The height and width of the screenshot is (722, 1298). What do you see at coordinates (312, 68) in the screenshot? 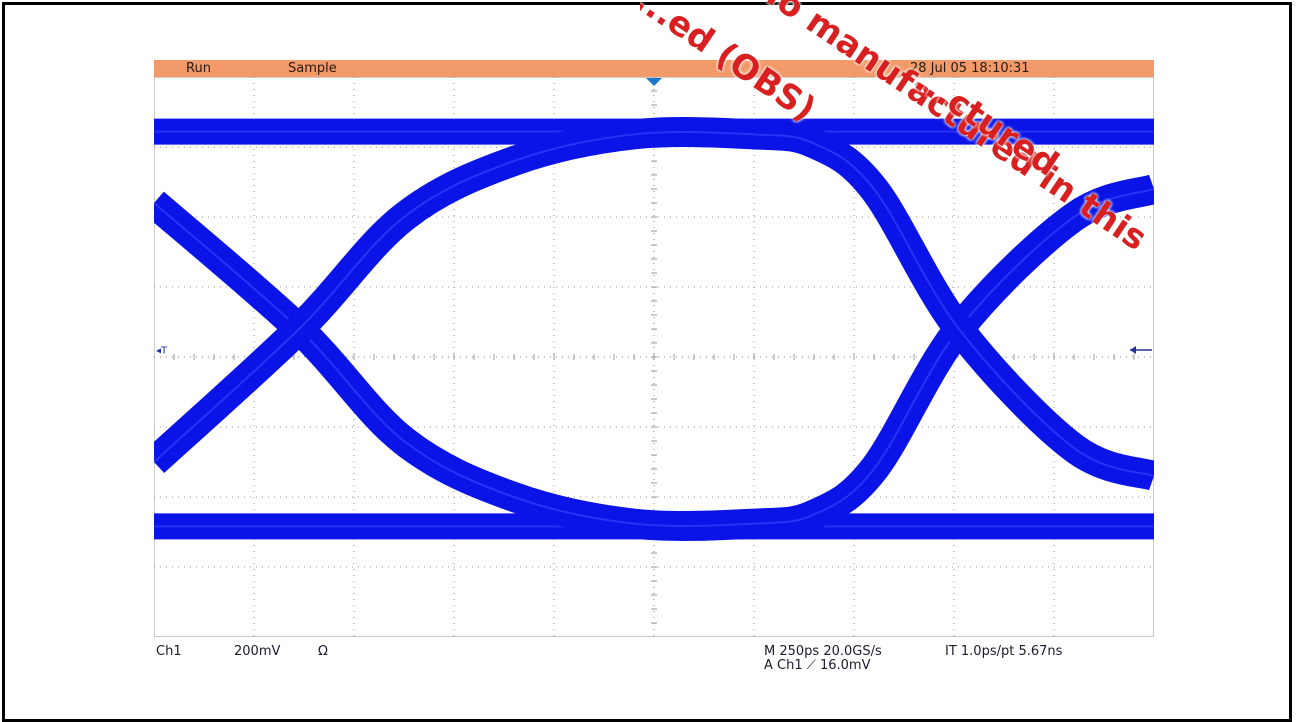
I see `acquisition-mode: Sample` at bounding box center [312, 68].